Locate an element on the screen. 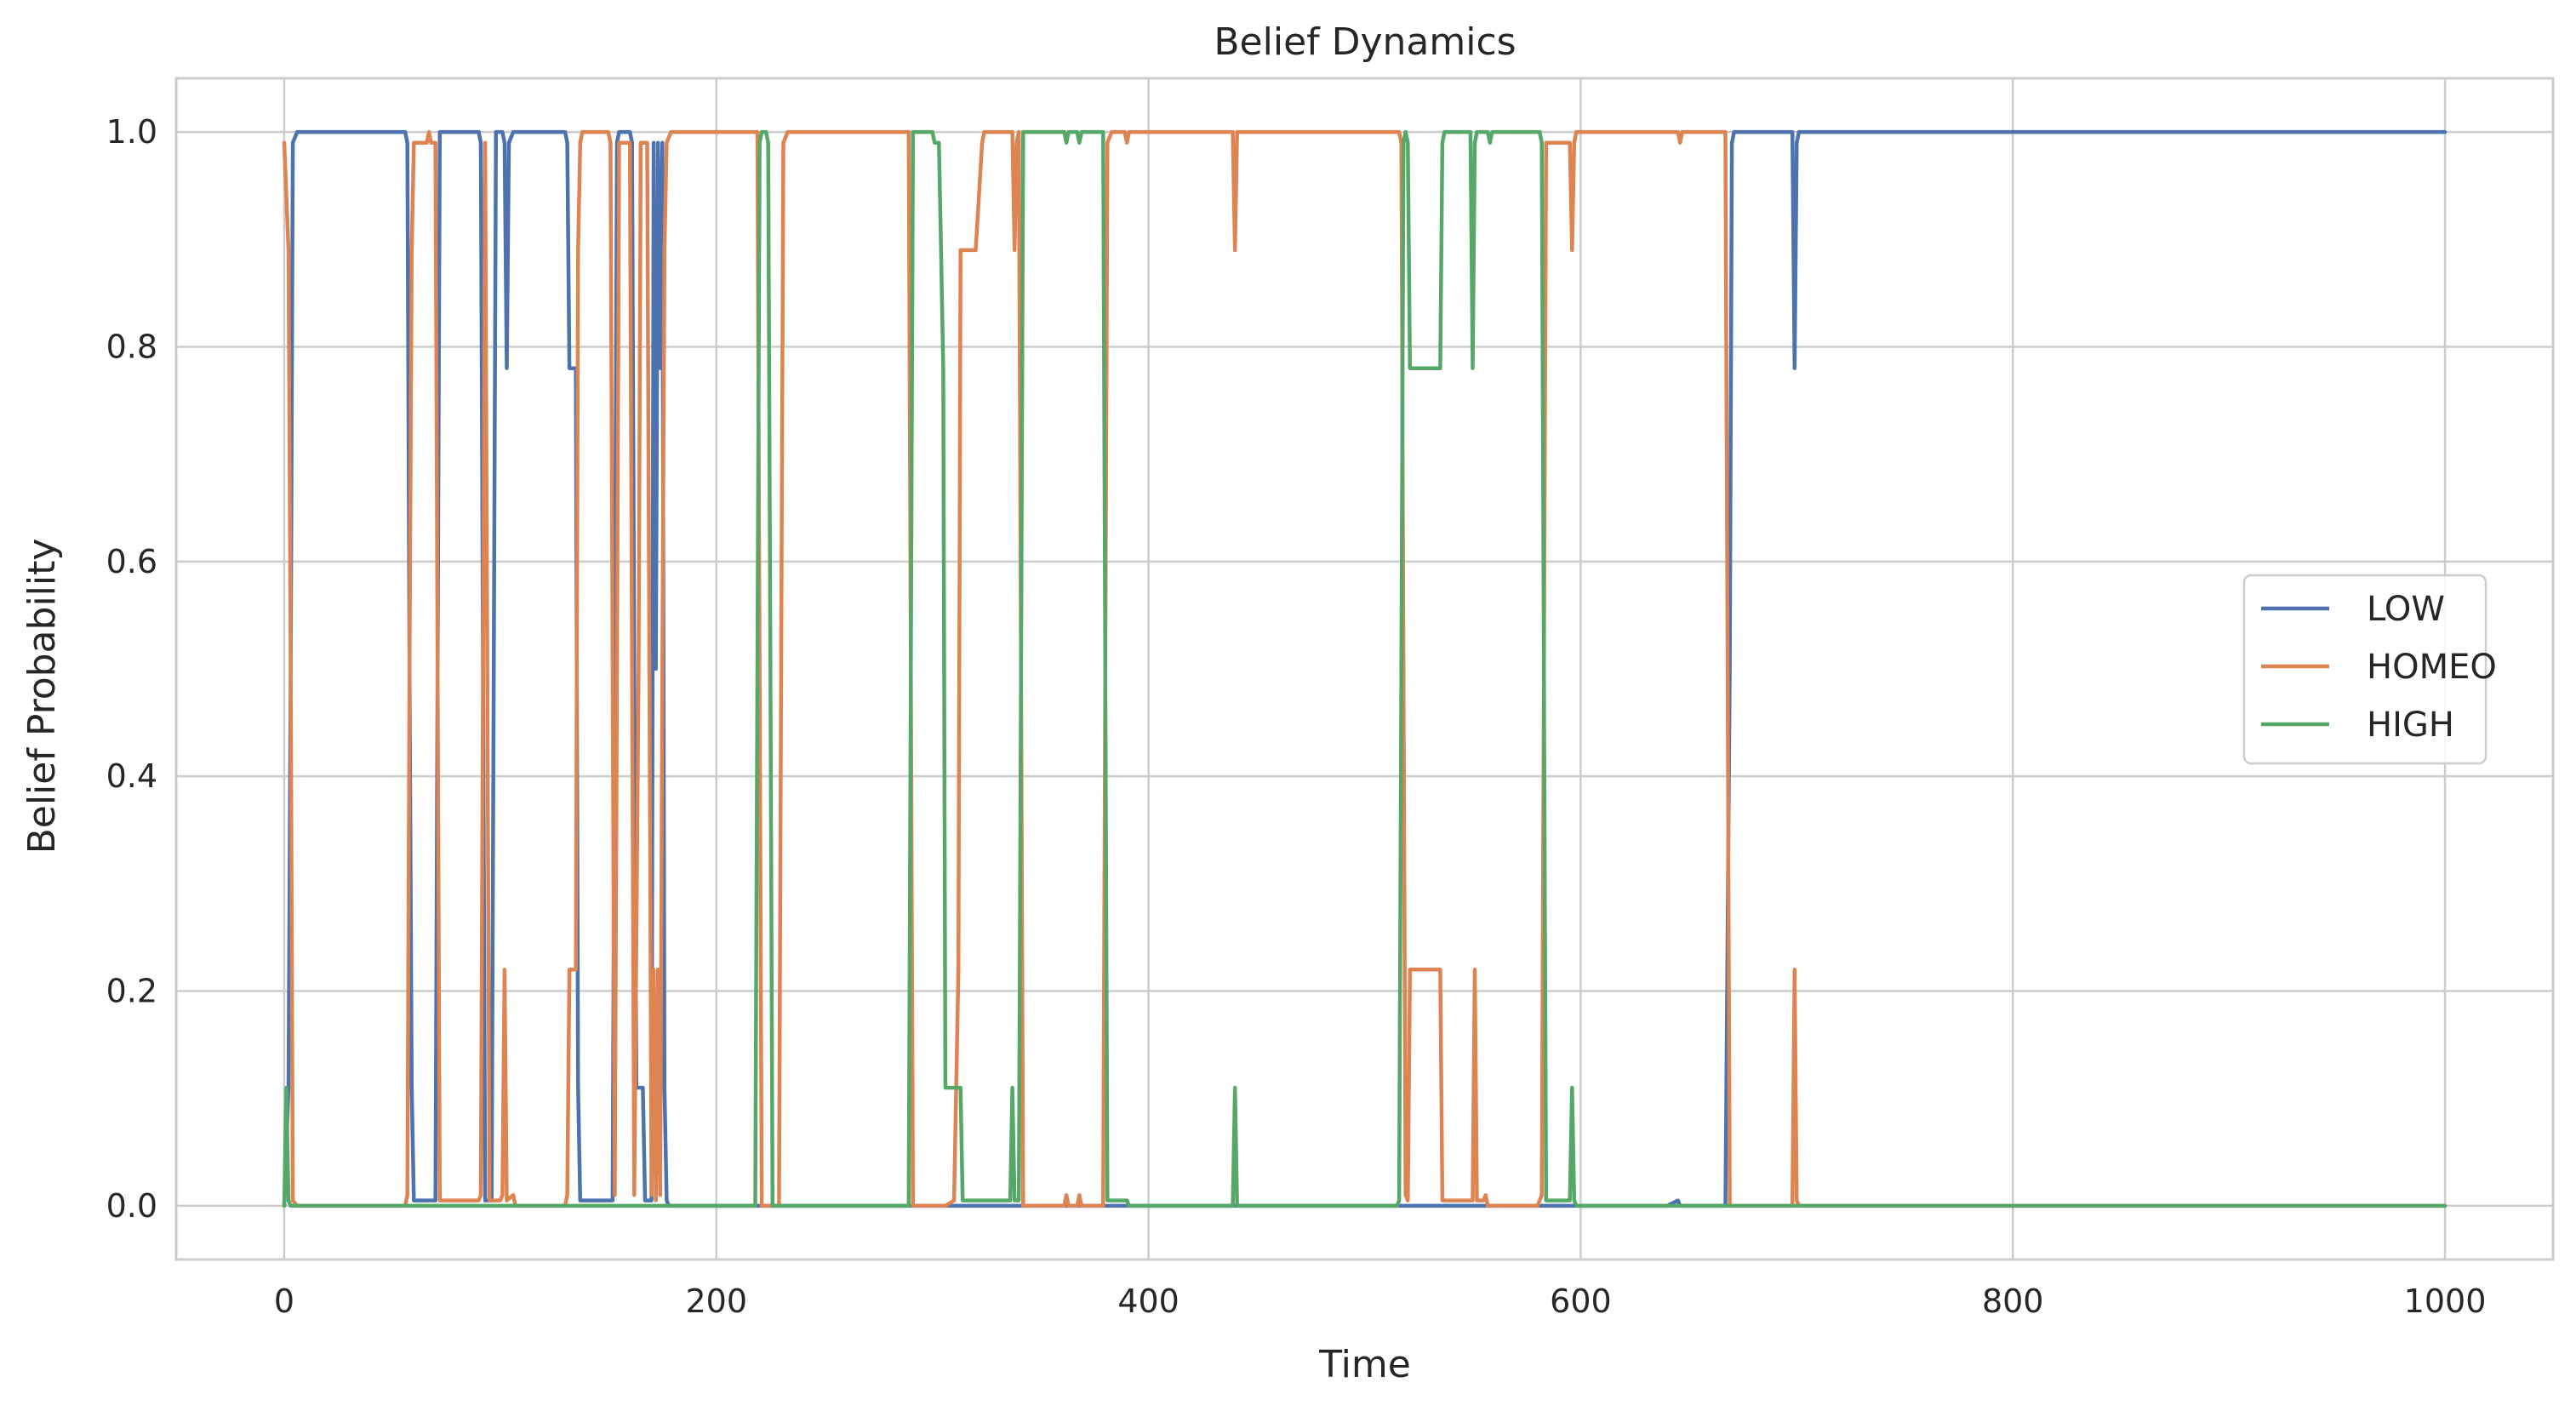 The width and height of the screenshot is (2576, 1411). y-axis-label: Belief Probability is located at coordinates (42, 696).